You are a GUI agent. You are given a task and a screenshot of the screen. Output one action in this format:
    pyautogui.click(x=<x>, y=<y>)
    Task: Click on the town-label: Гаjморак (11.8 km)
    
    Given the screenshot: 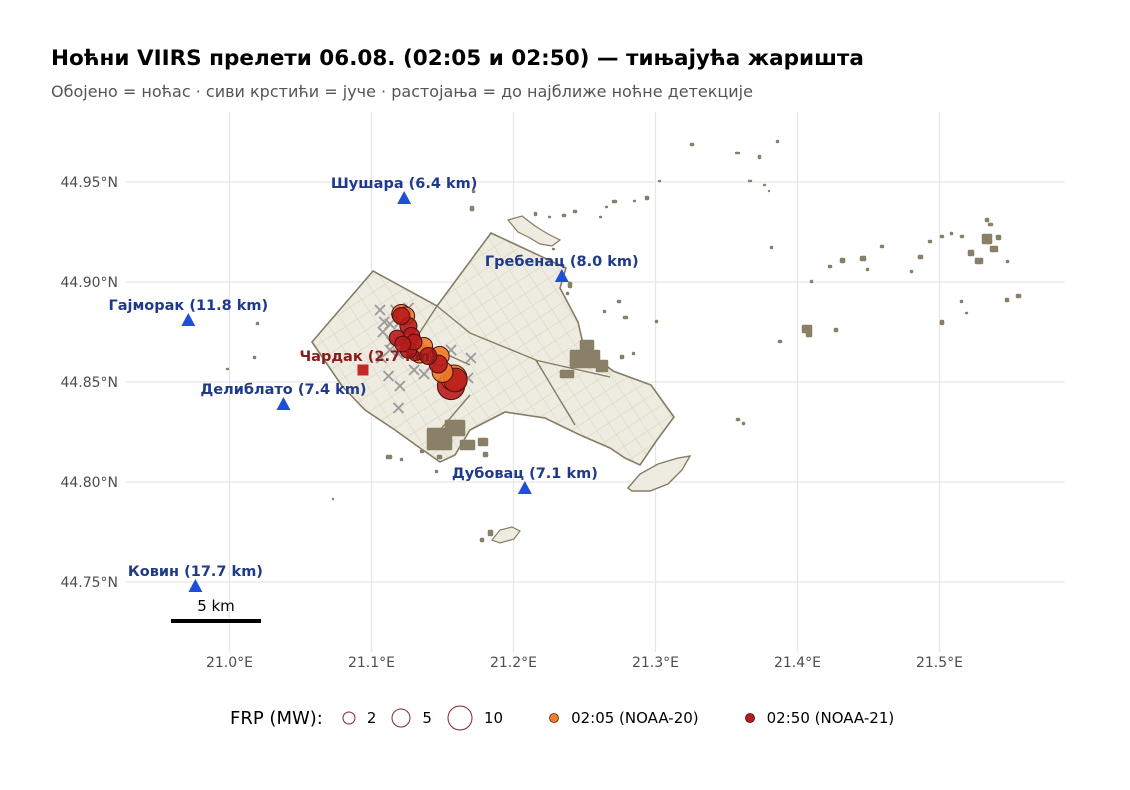 What is the action you would take?
    pyautogui.click(x=188, y=306)
    